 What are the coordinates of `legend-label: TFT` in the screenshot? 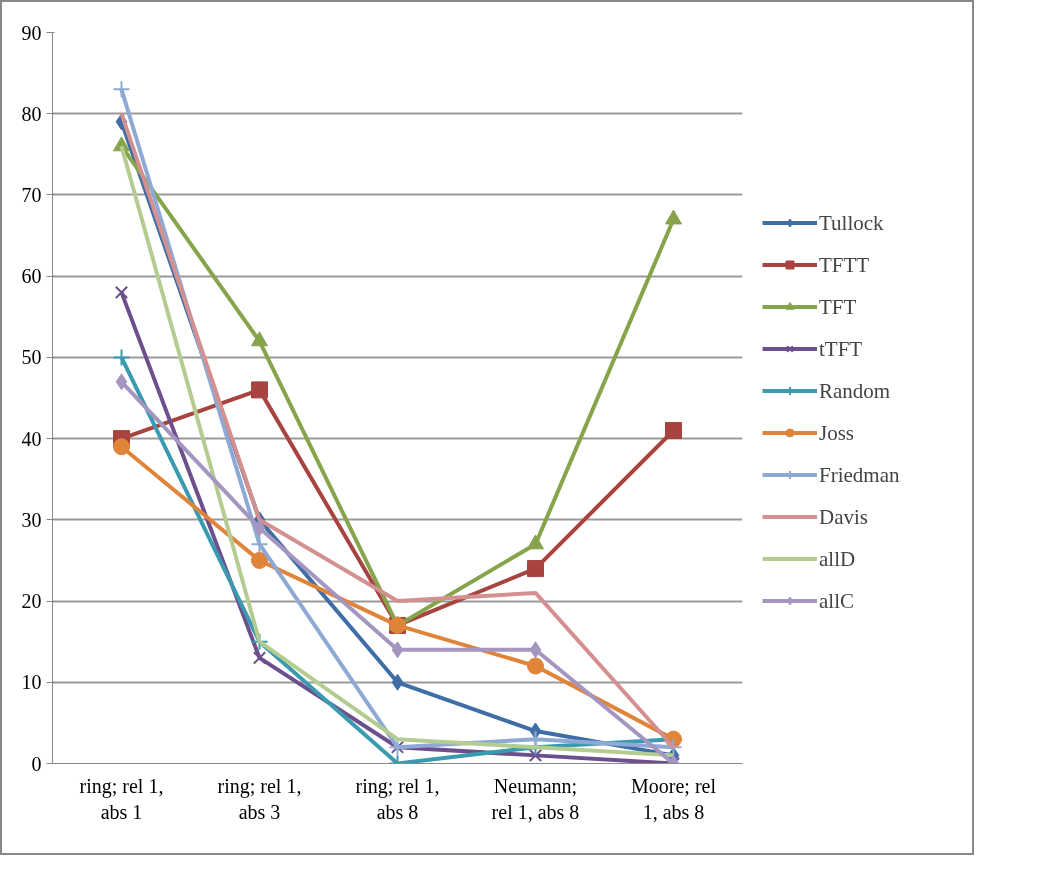 It's located at (838, 306).